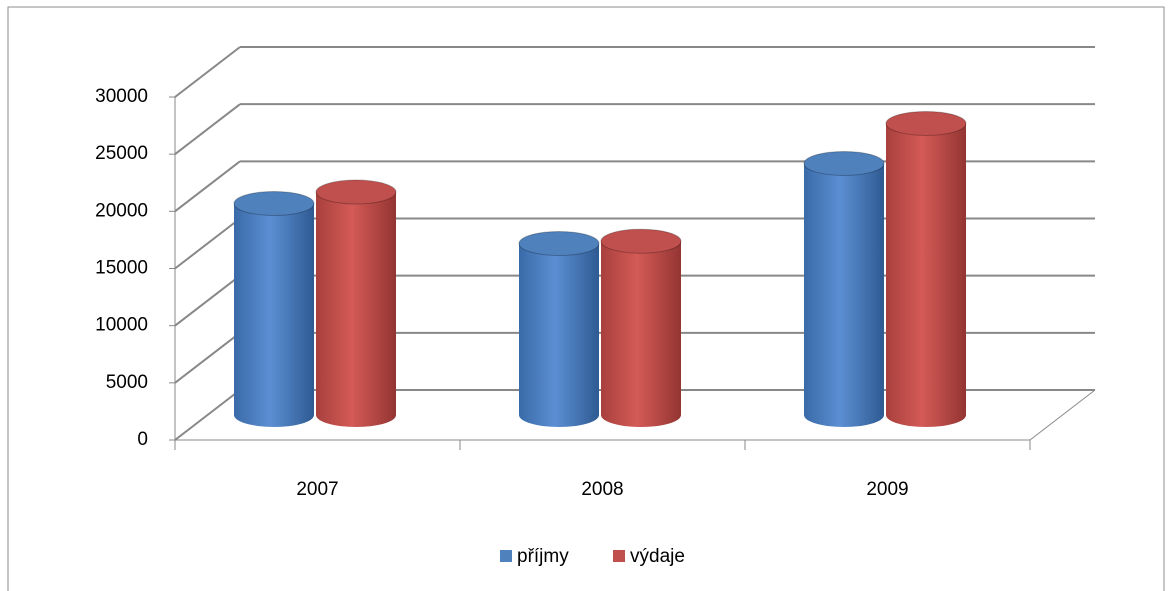 This screenshot has height=591, width=1168. I want to click on y-tick-label: 20000, so click(121, 210).